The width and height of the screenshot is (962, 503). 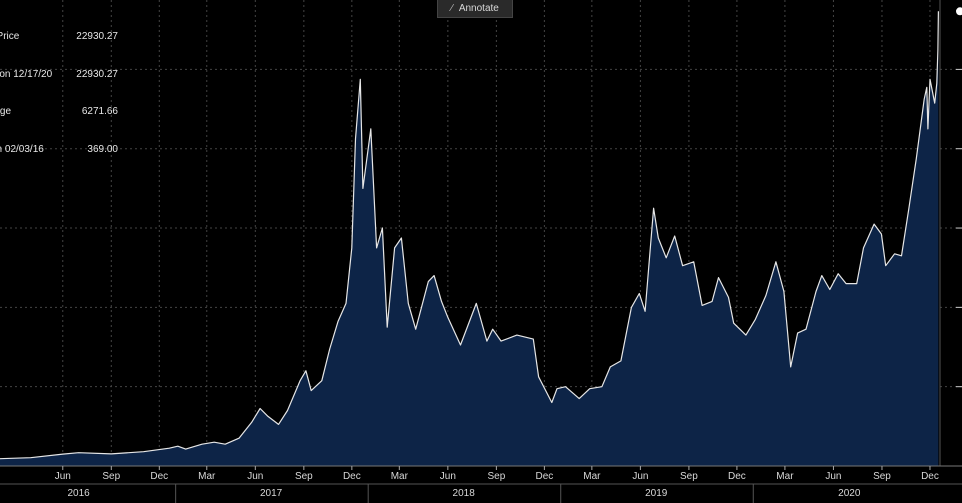 I want to click on legend-row-last-price: t Price 22930.27, so click(x=59, y=37).